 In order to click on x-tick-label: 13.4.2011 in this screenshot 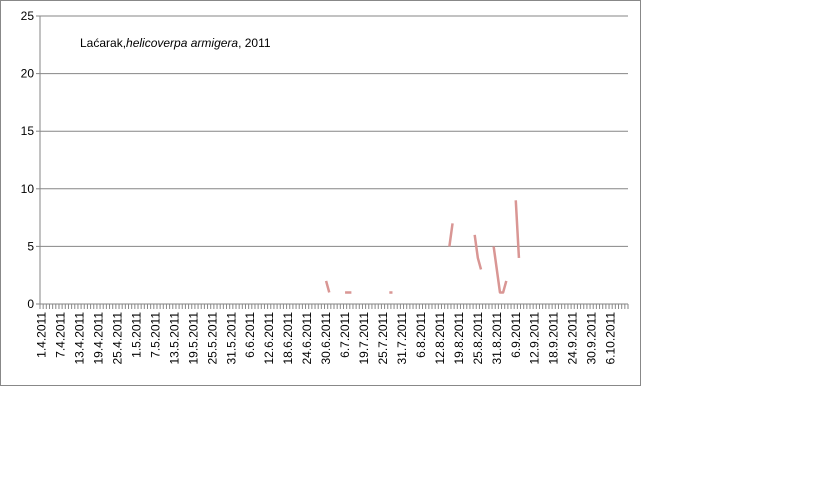, I will do `click(80, 338)`.